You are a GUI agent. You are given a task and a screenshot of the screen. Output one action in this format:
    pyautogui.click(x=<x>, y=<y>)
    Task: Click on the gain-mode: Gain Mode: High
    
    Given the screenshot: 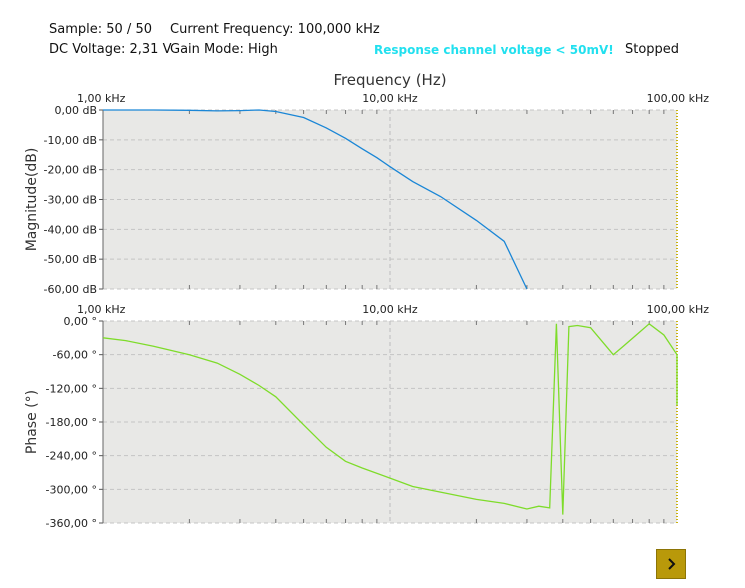 What is the action you would take?
    pyautogui.click(x=224, y=49)
    